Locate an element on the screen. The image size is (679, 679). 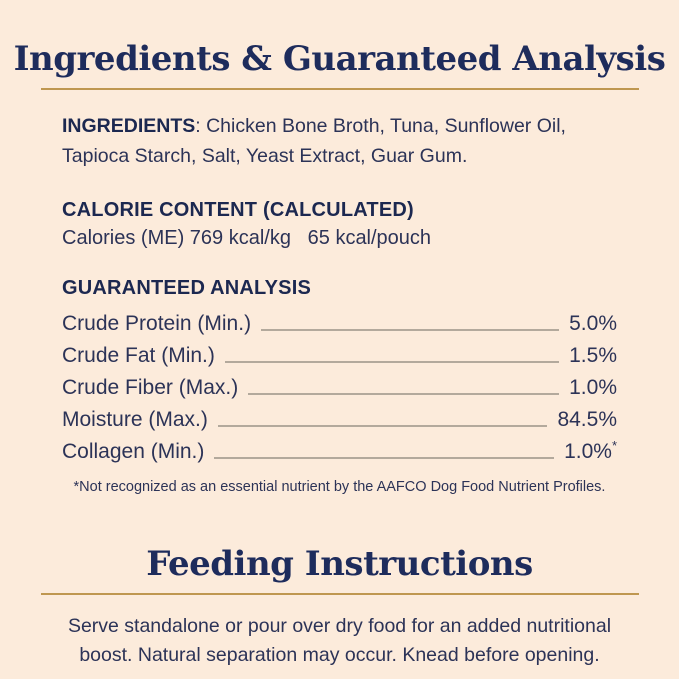
table-row: Crude Fiber (Max.) 1.0% is located at coordinates (339, 388).